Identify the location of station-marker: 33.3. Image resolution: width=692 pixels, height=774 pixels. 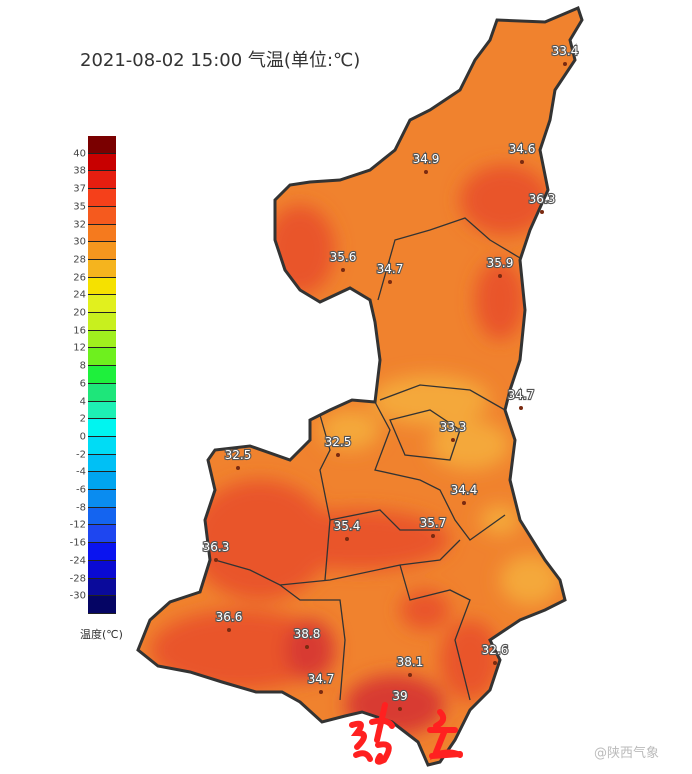
(453, 430).